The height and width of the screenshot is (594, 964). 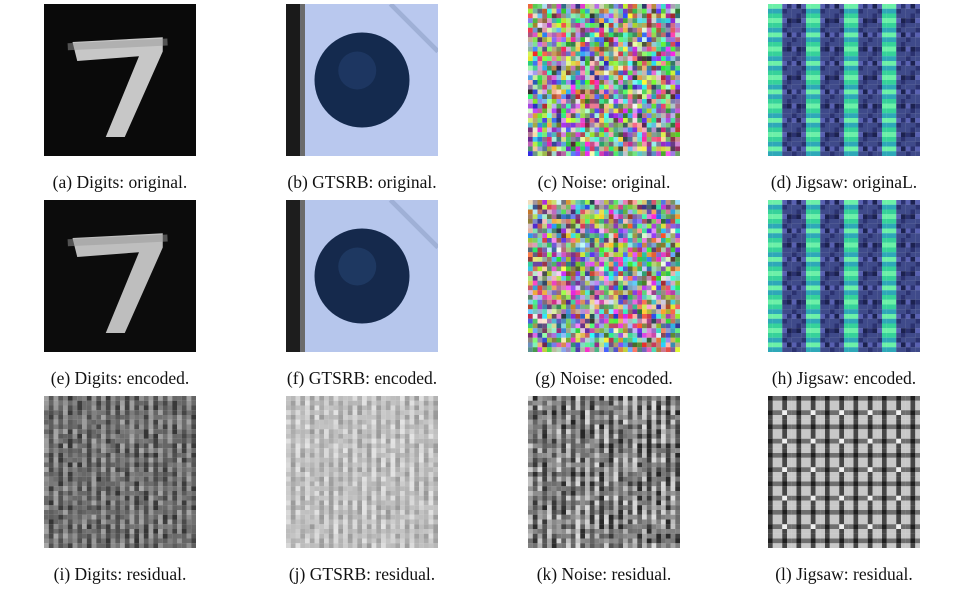 What do you see at coordinates (604, 472) in the screenshot?
I see `noise-residual-image` at bounding box center [604, 472].